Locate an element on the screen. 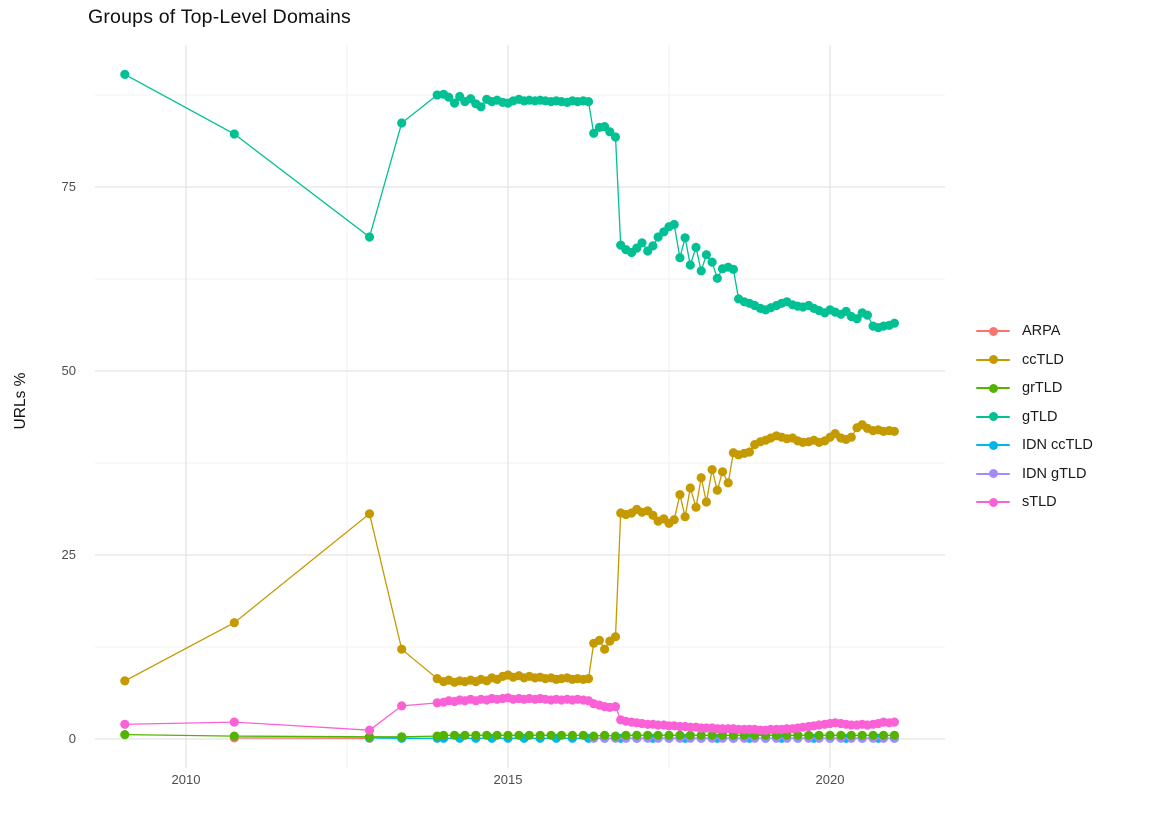  legend-label: IDN ccTLD is located at coordinates (1057, 445).